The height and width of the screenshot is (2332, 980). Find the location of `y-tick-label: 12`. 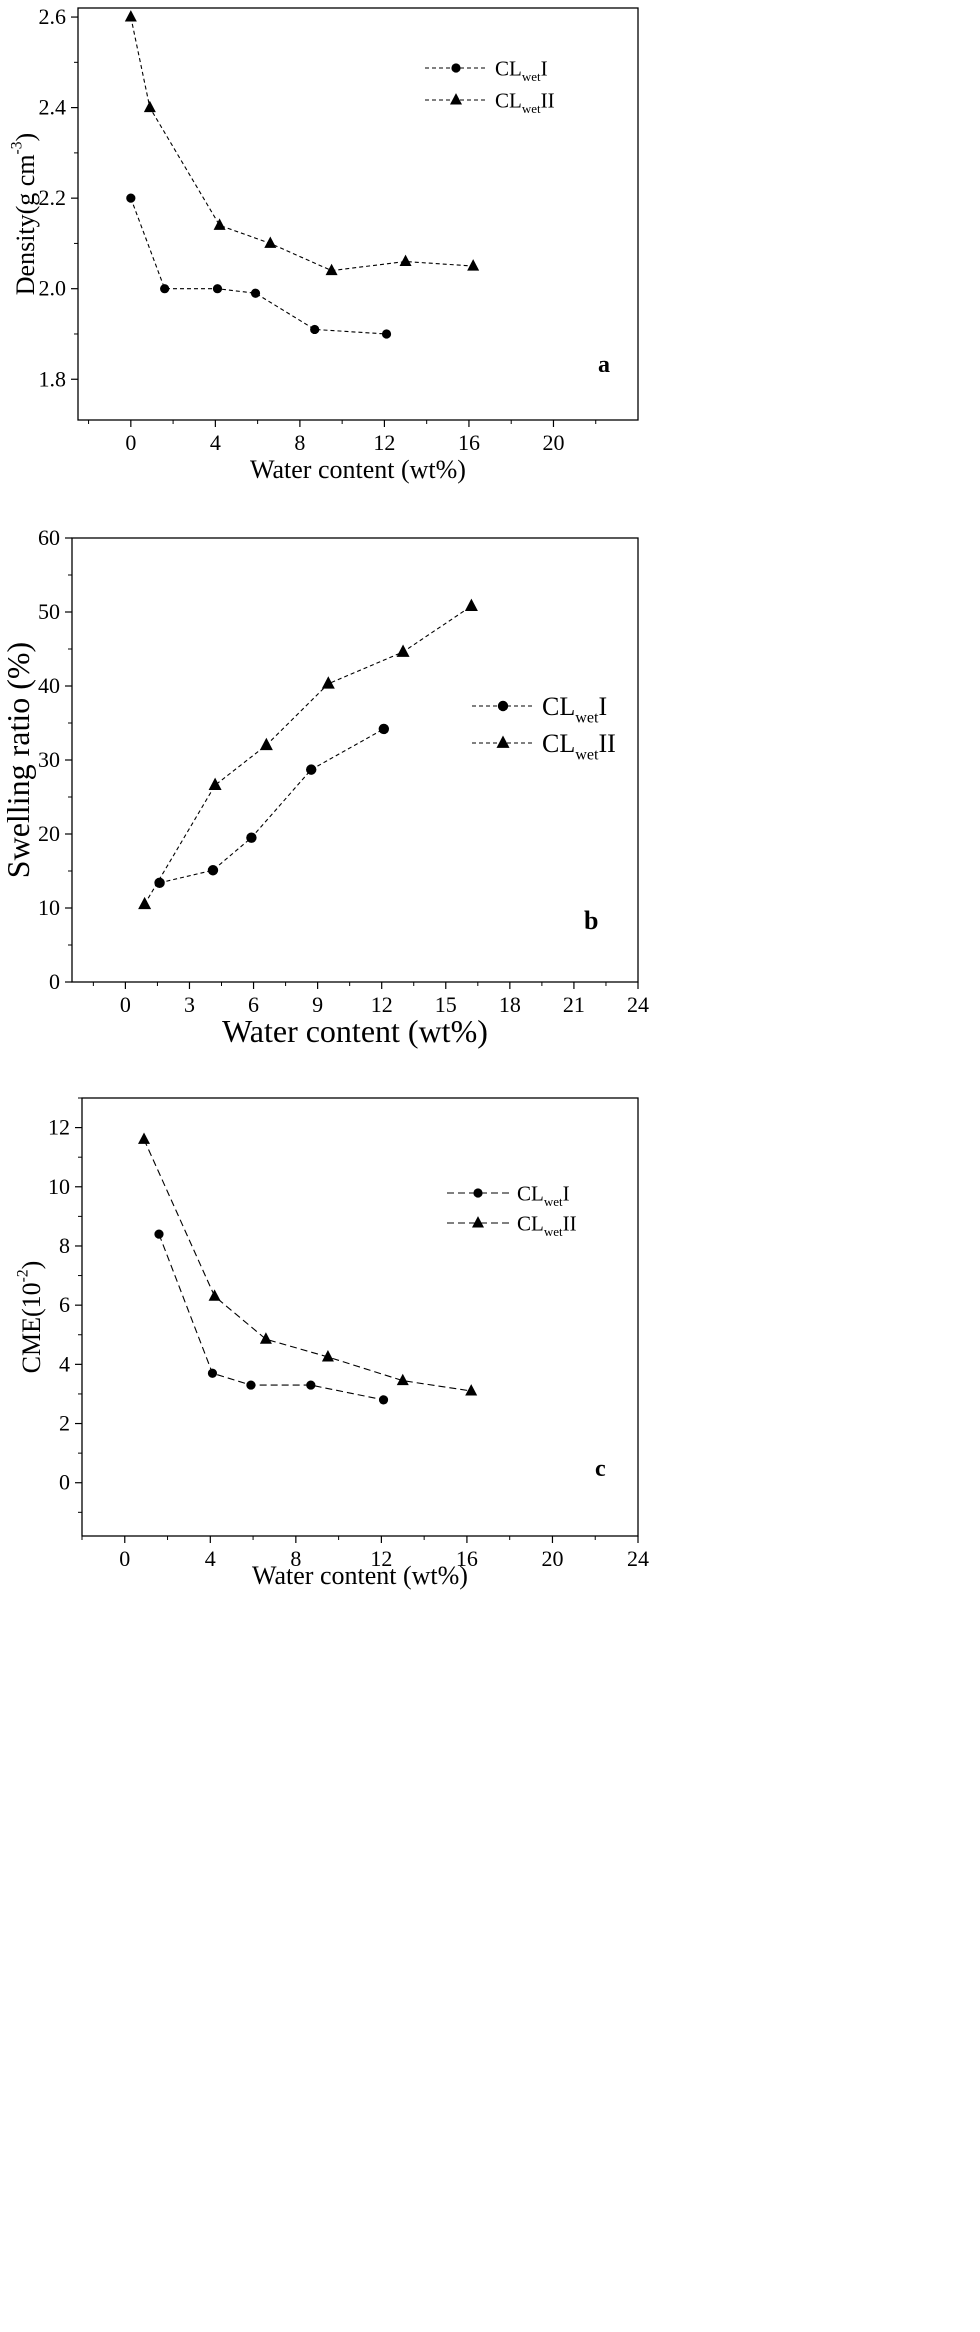

y-tick-label: 12 is located at coordinates (59, 1127).